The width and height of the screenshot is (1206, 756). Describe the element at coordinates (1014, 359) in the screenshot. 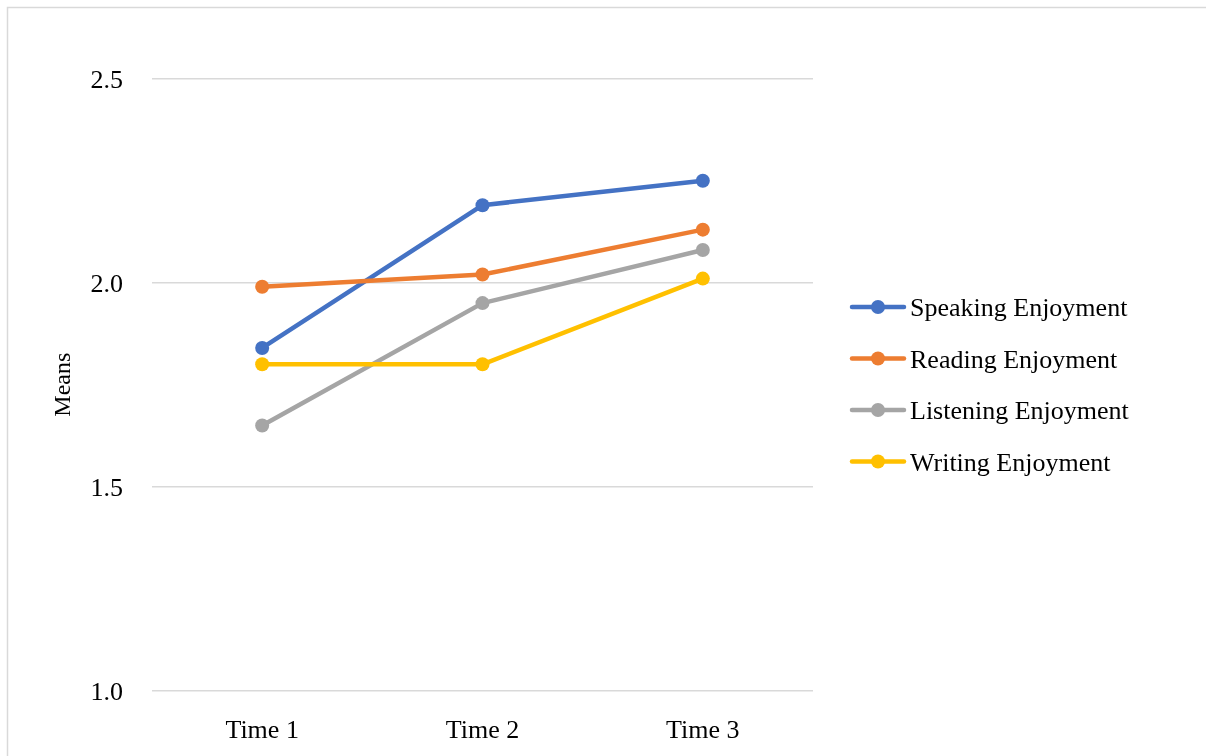

I see `legend-label: Reading Enjoyment` at that location.